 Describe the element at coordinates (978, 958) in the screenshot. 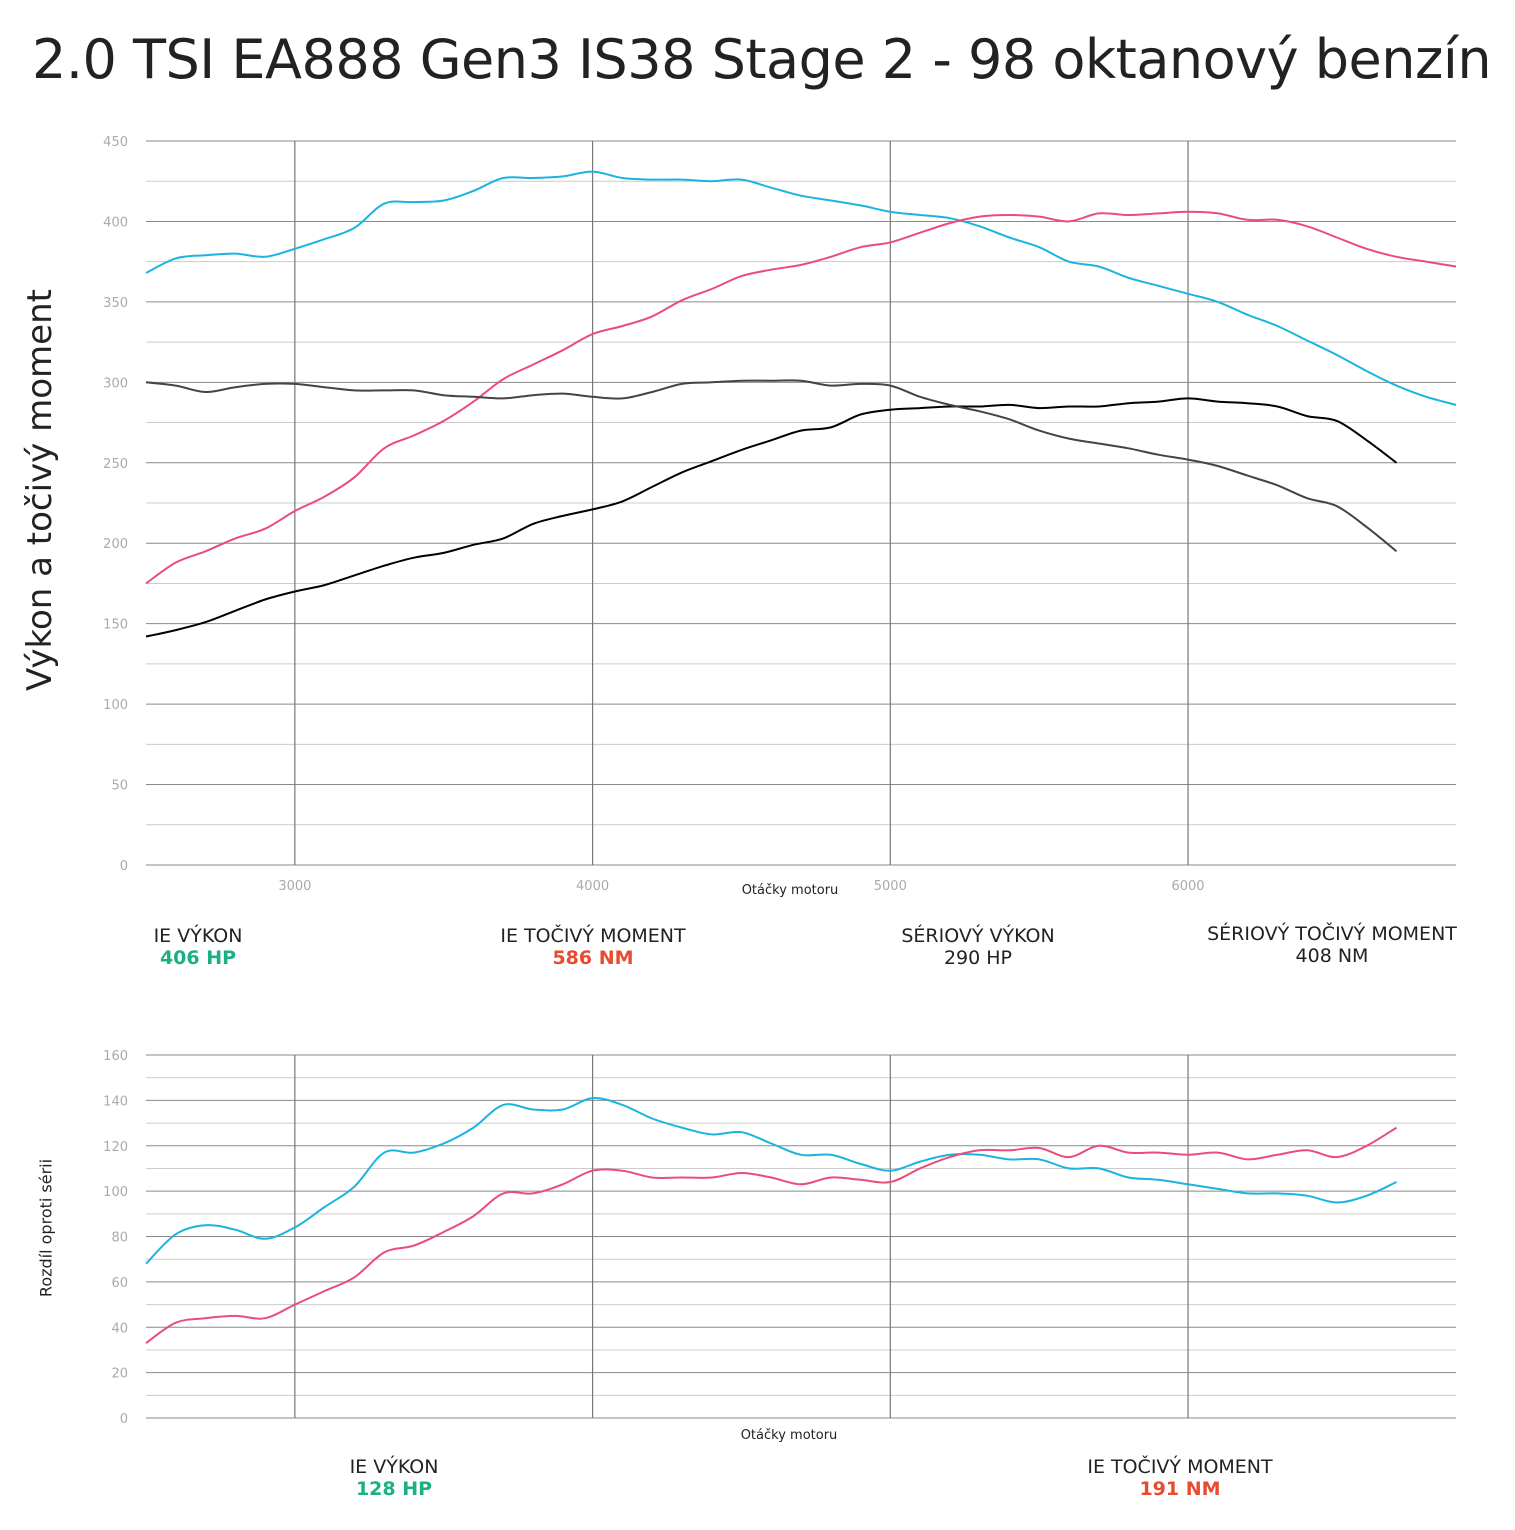

I see `stat-value: 290 HP` at that location.